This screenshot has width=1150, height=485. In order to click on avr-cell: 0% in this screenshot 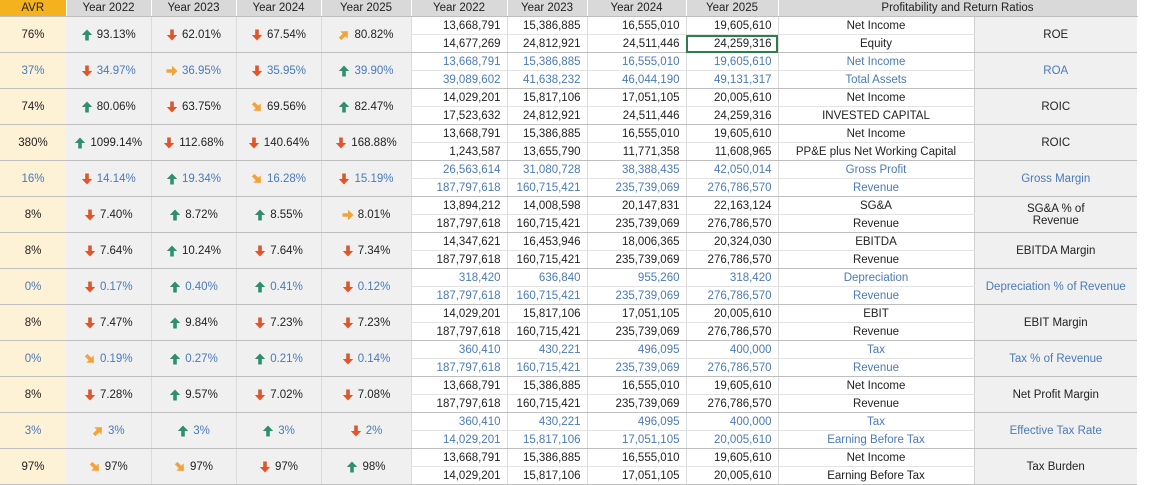, I will do `click(33, 286)`.